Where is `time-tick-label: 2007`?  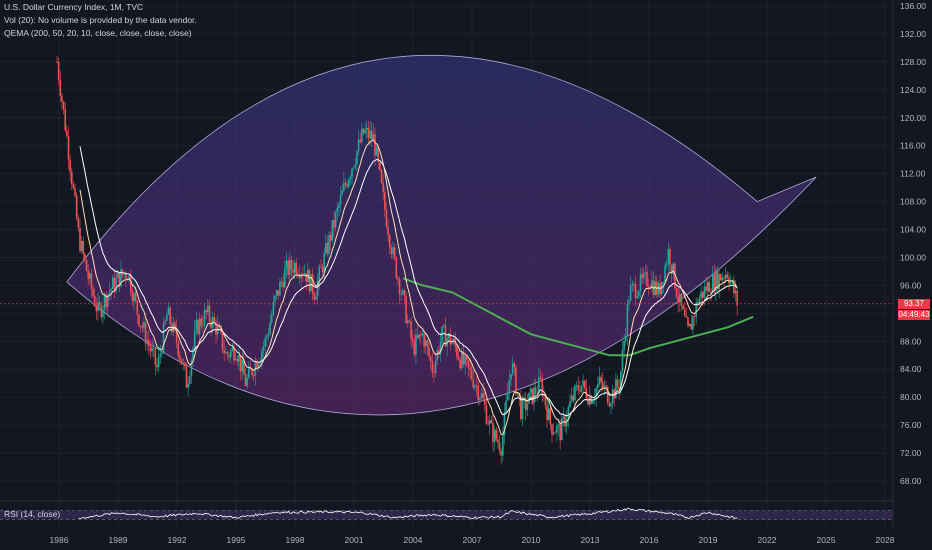
time-tick-label: 2007 is located at coordinates (472, 540).